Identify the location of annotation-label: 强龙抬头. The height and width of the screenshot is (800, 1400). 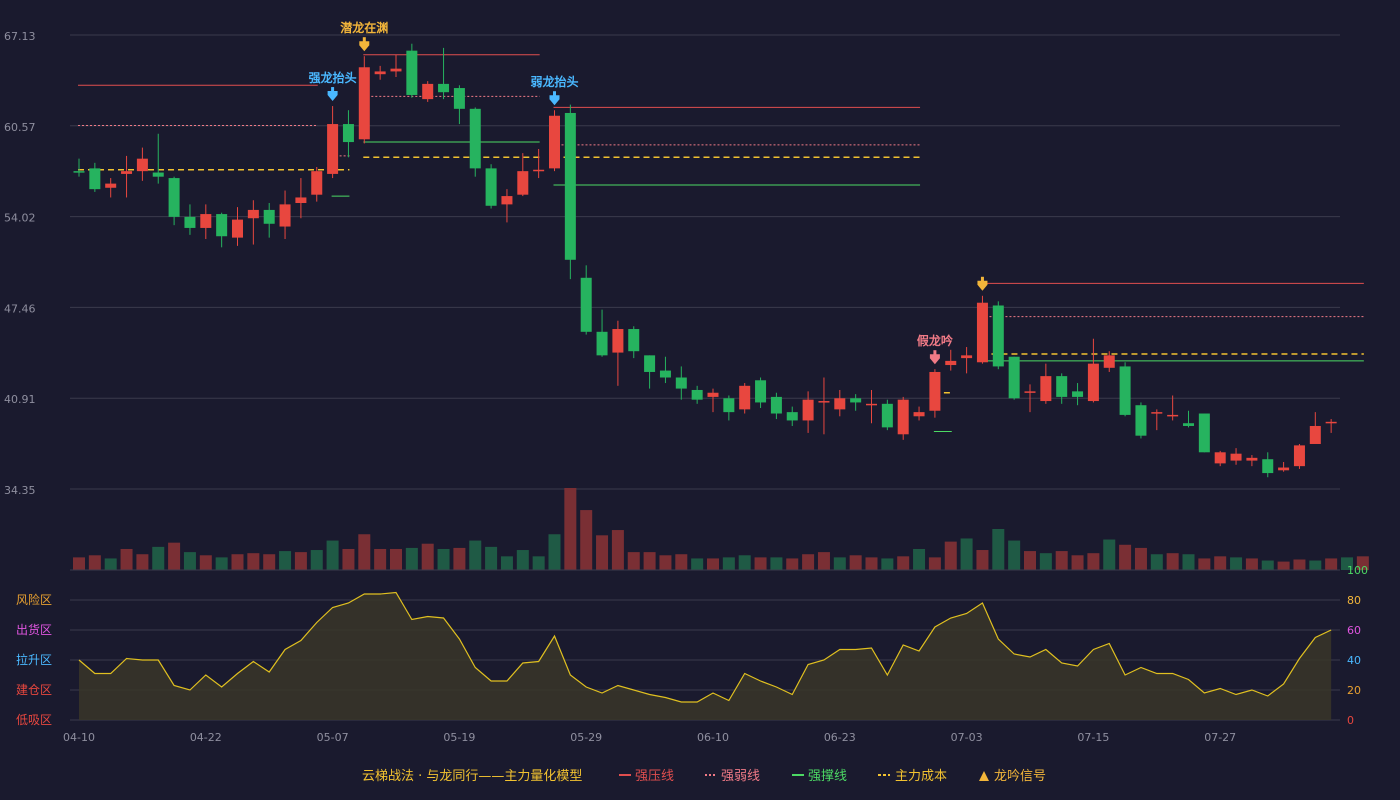
(333, 77).